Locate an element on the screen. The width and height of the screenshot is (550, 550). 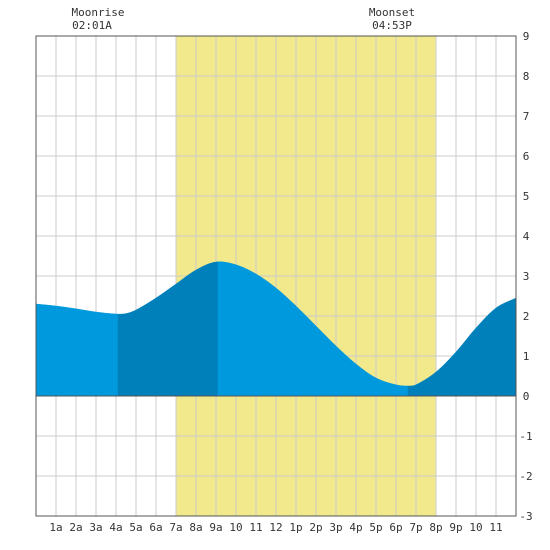
x-tick-label: 6p is located at coordinates (395, 527).